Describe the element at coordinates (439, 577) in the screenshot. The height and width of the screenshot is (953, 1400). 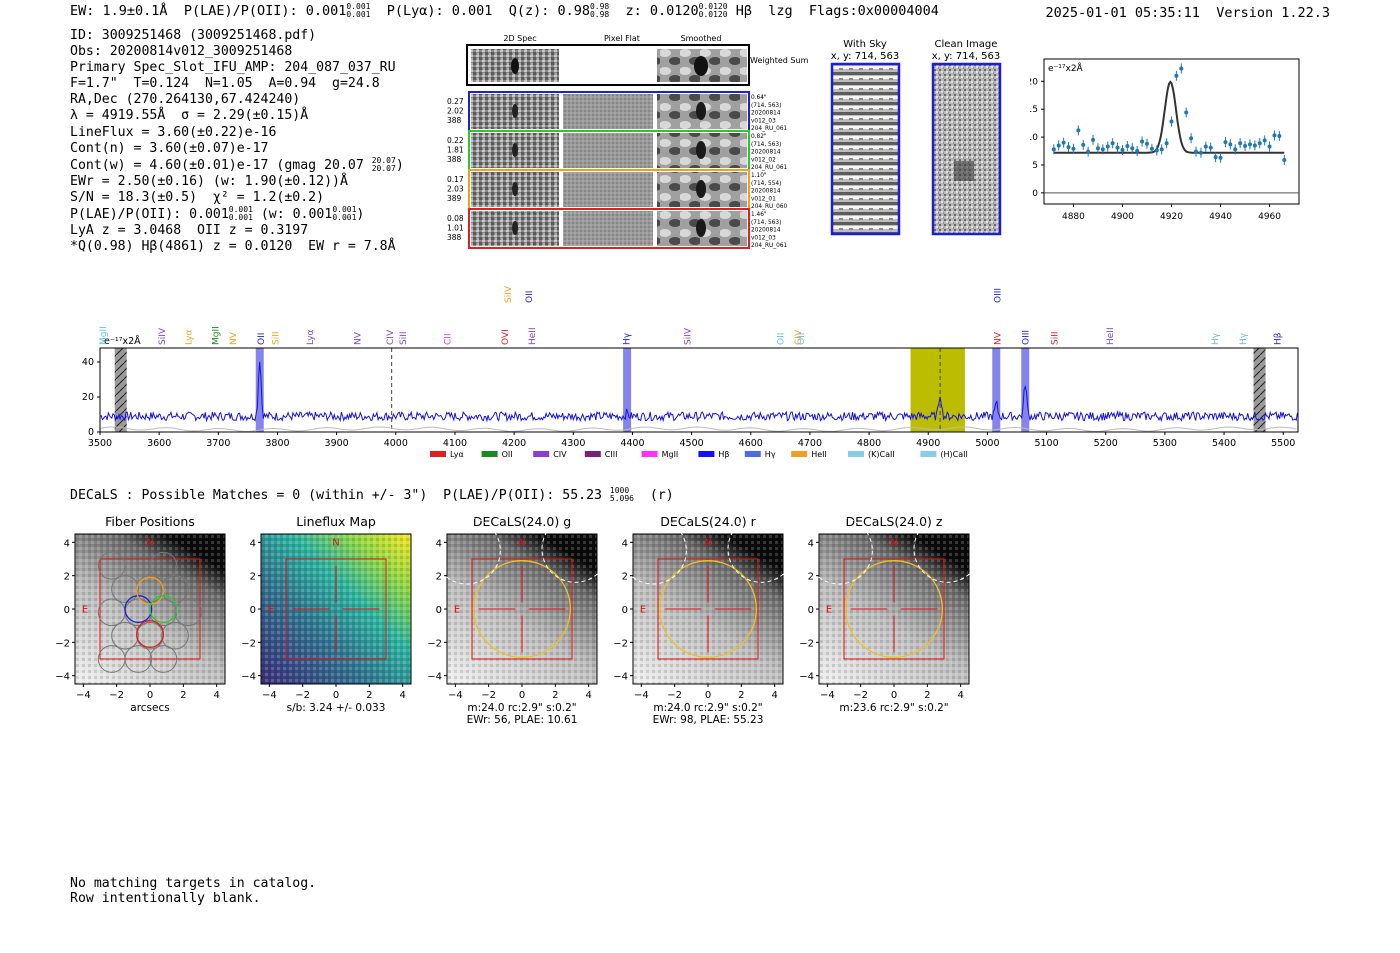
I see `panel-ytick-label: 2` at that location.